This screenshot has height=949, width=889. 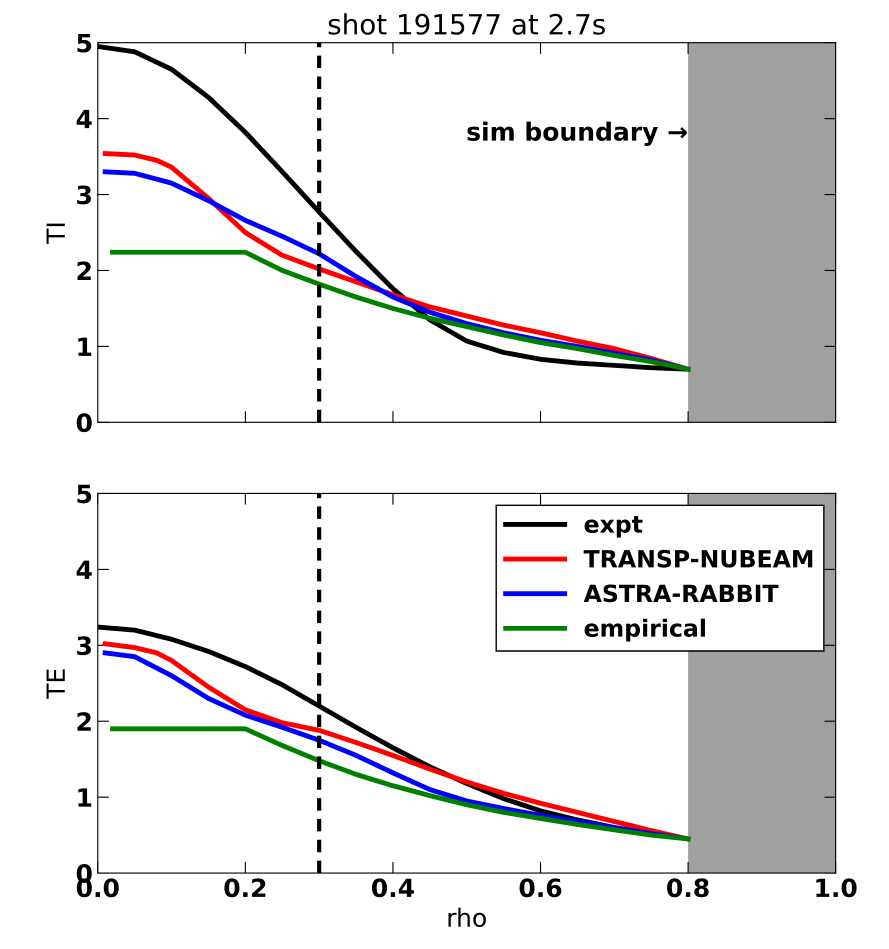 I want to click on y-axis-title: TI, so click(x=55, y=234).